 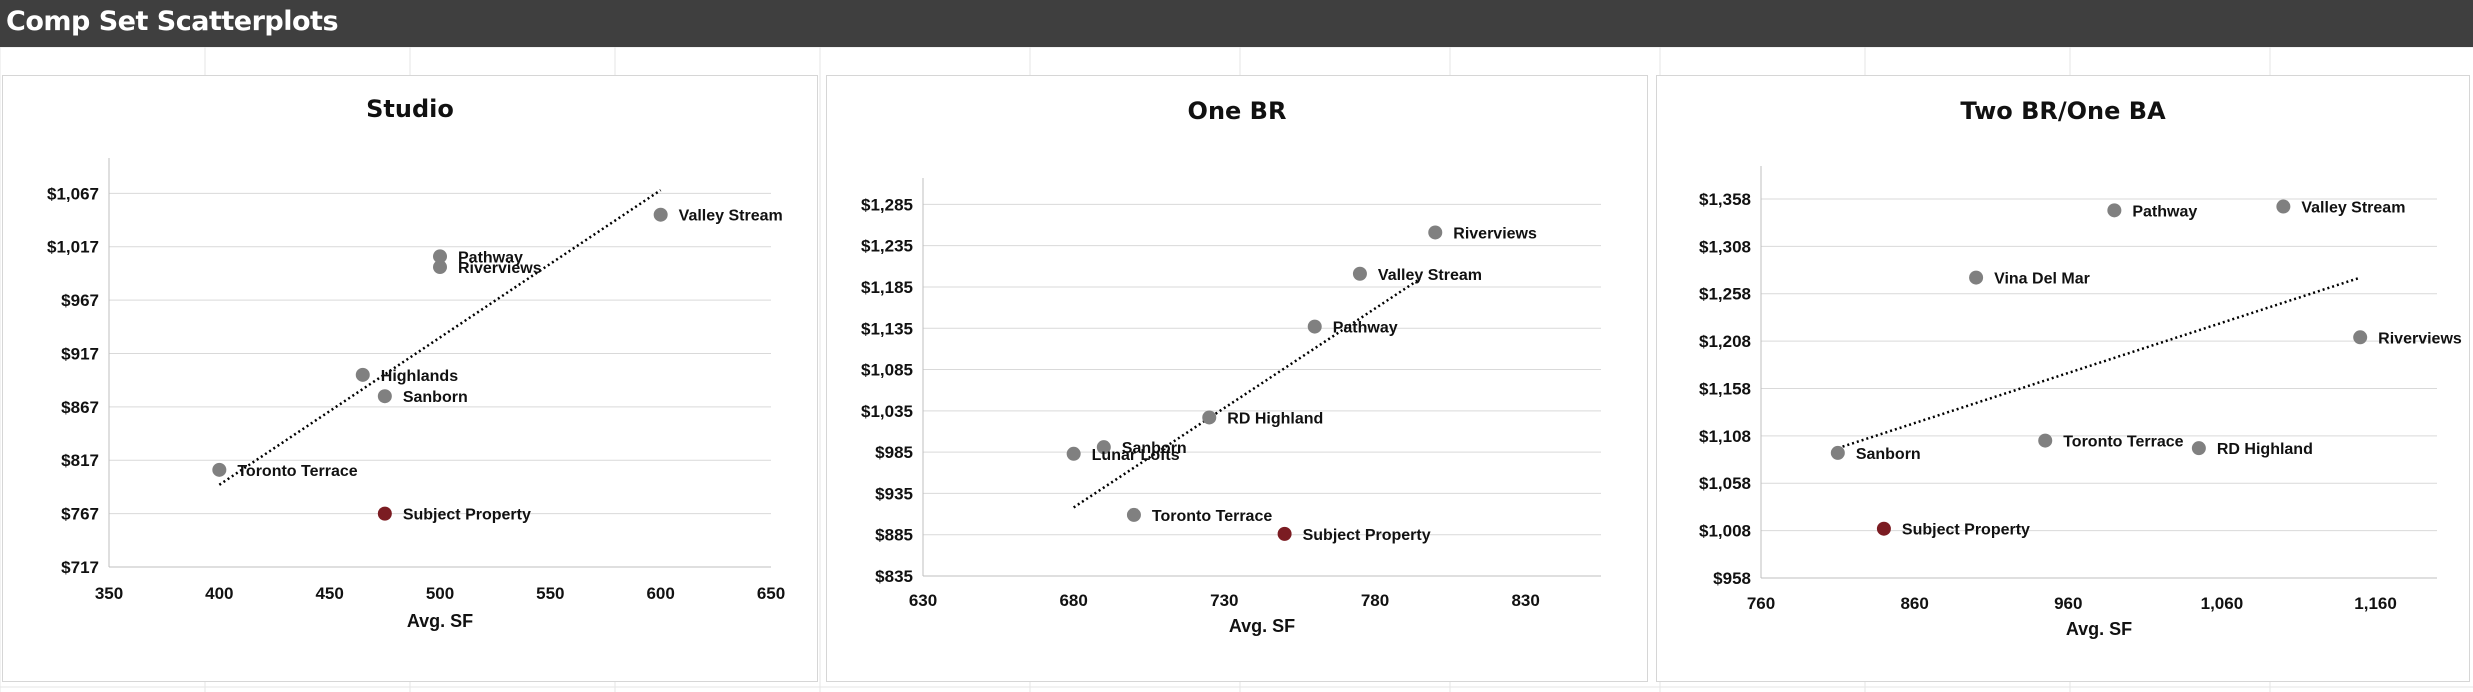 I want to click on x-tick-label: 350, so click(x=109, y=593).